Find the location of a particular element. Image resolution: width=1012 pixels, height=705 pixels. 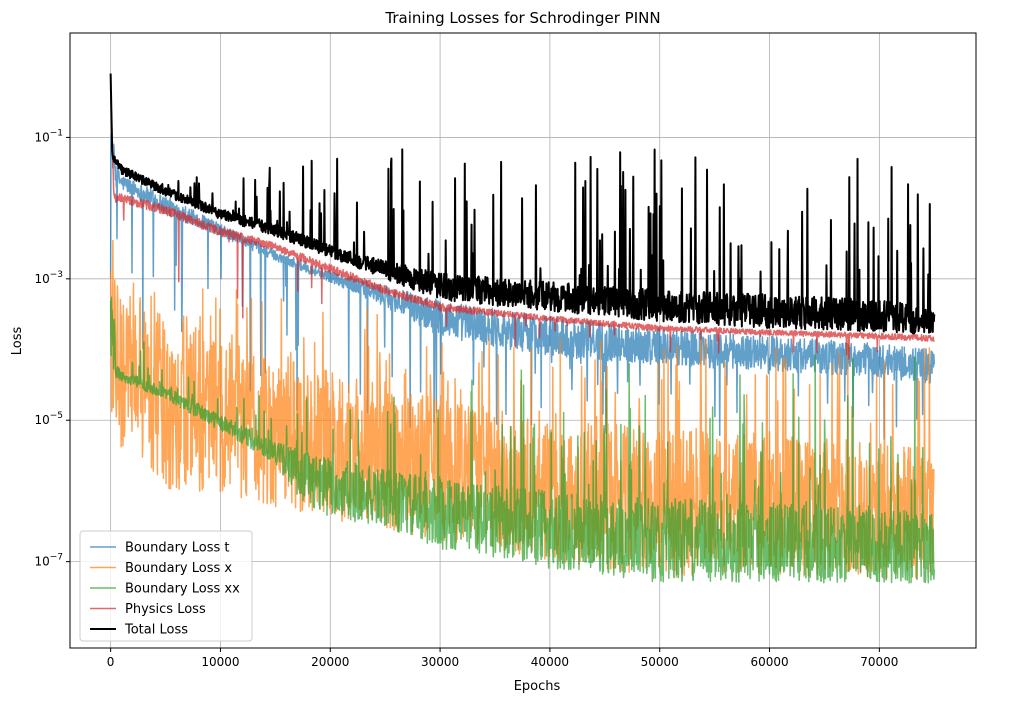

legend-box is located at coordinates (166, 586).